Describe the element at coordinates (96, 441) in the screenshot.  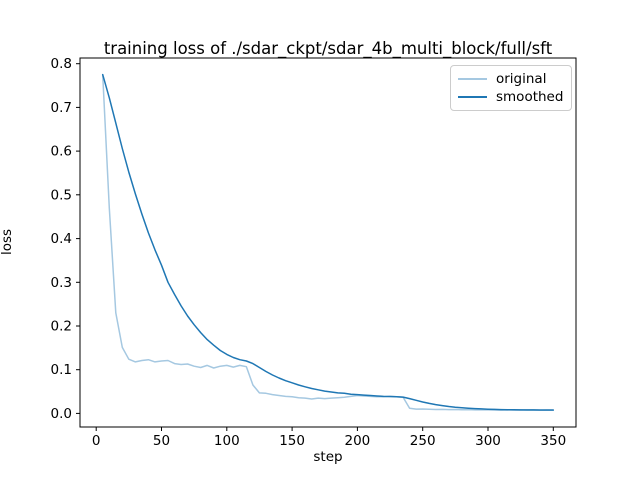
I see `svg-text: 0` at that location.